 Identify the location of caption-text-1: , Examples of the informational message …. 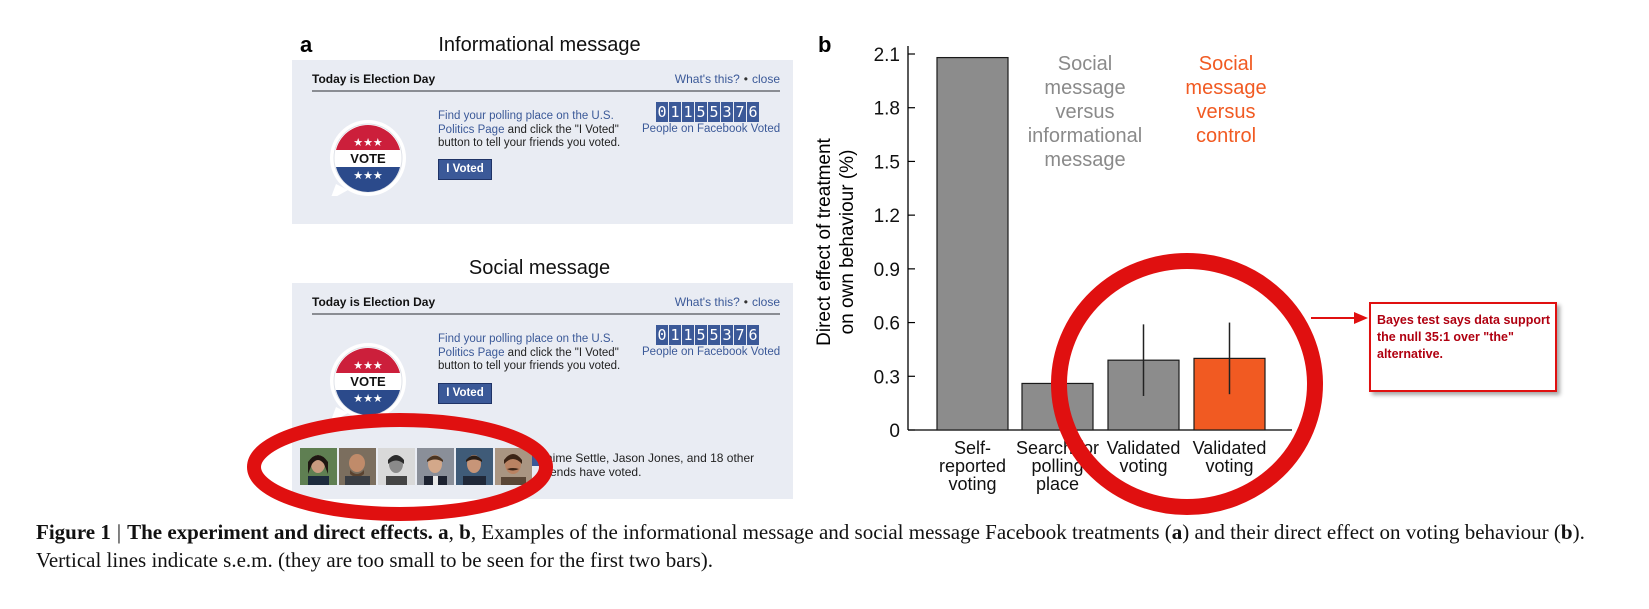
(821, 532).